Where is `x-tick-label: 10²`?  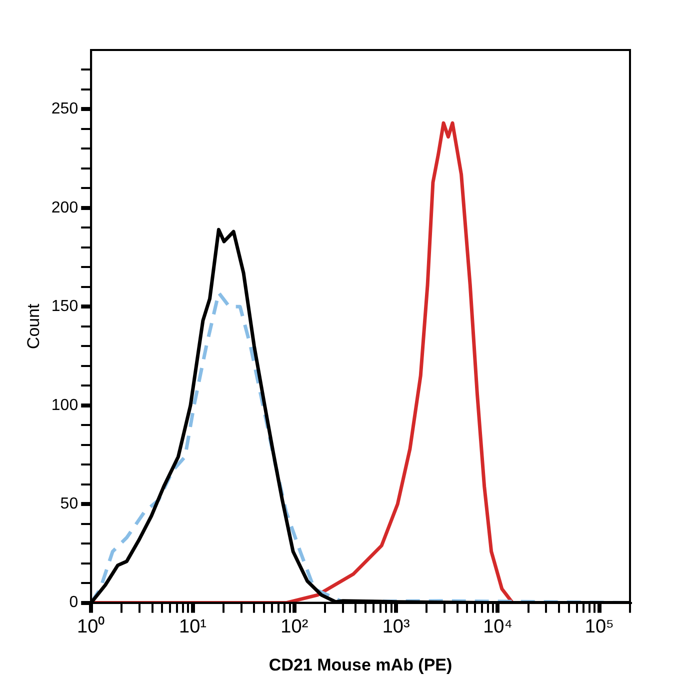 x-tick-label: 10² is located at coordinates (294, 627).